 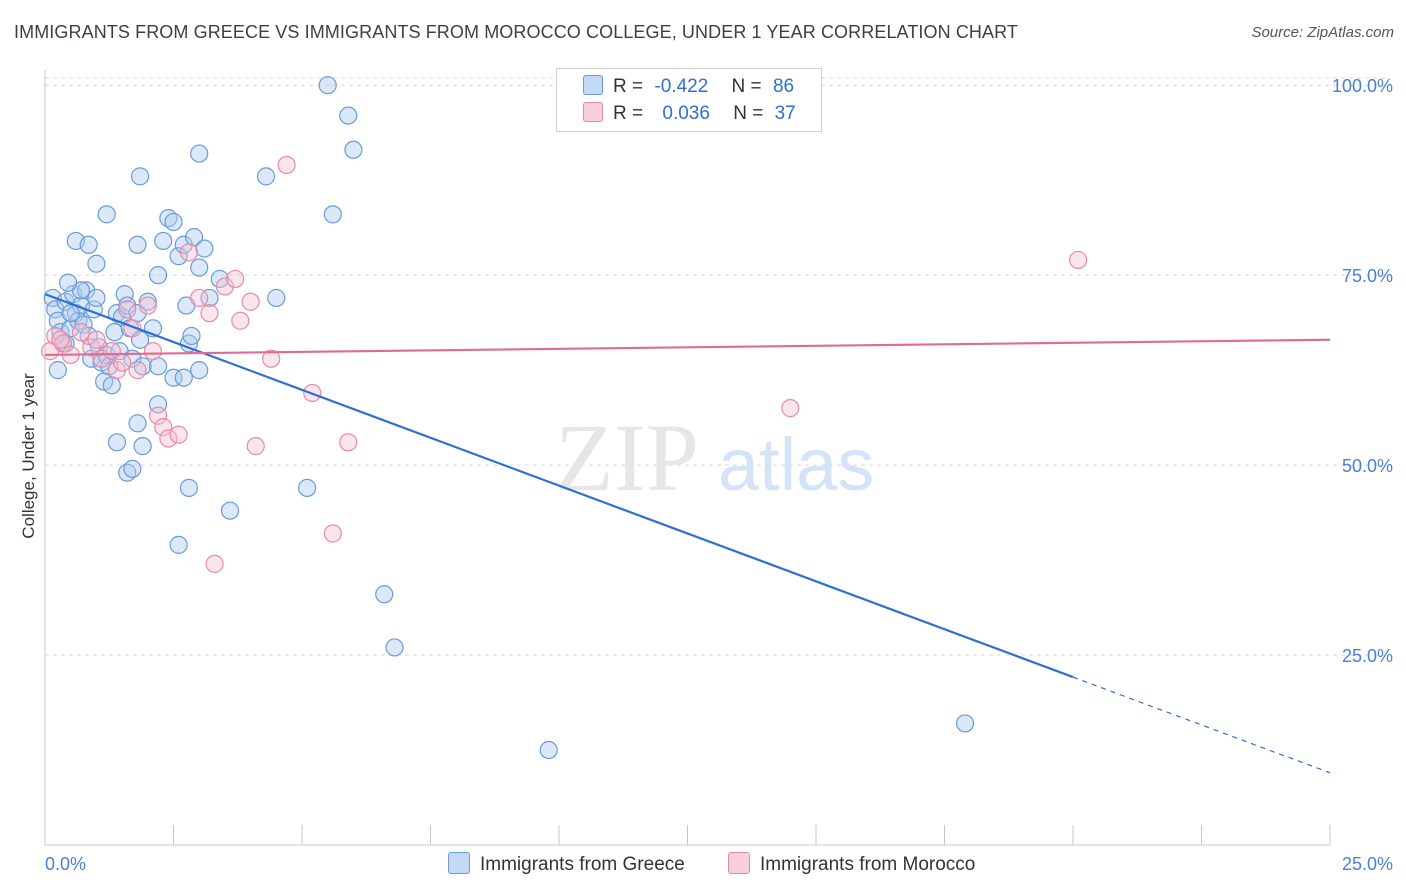 What do you see at coordinates (681, 86) in the screenshot?
I see `legend-r-value-greece: -0.422` at bounding box center [681, 86].